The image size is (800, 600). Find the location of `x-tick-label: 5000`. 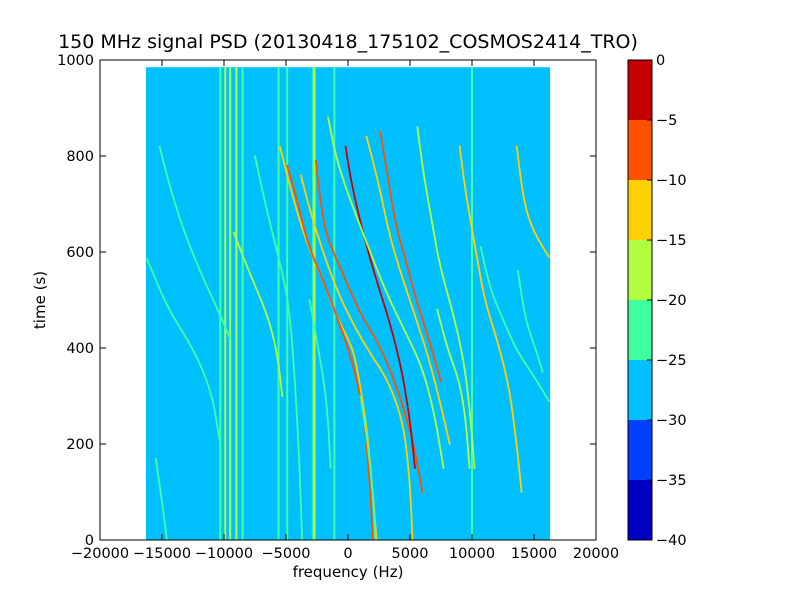

x-tick-label: 5000 is located at coordinates (410, 554).